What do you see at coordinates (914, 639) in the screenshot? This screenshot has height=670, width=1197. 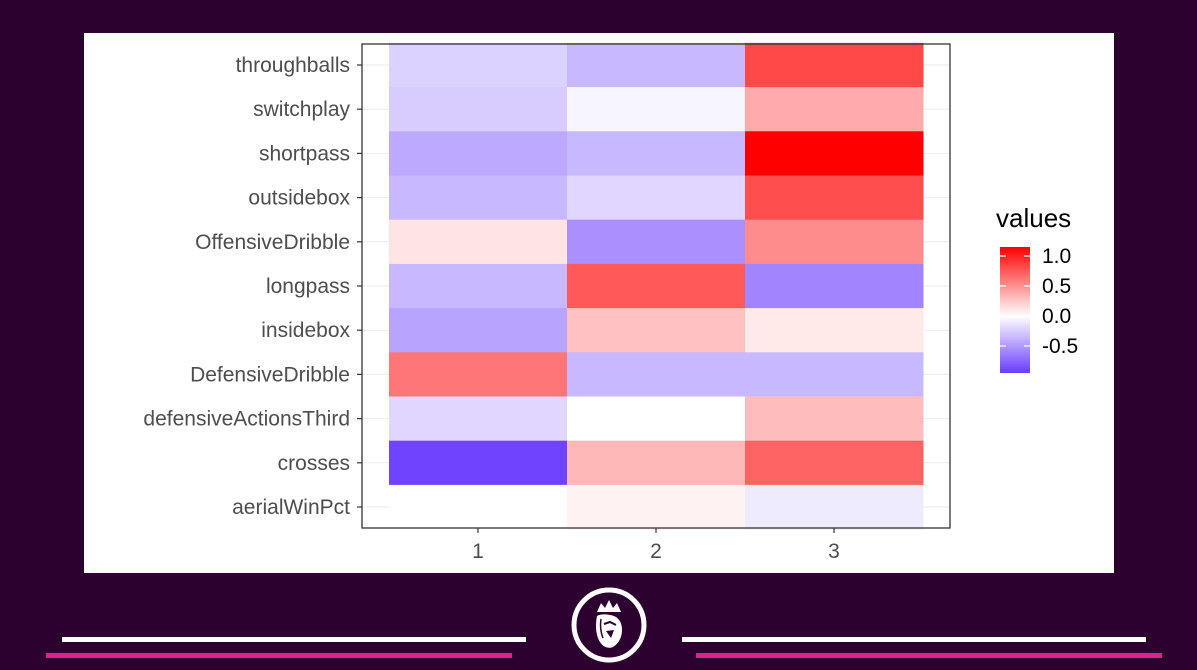 I see `decorative-rule-white-right` at bounding box center [914, 639].